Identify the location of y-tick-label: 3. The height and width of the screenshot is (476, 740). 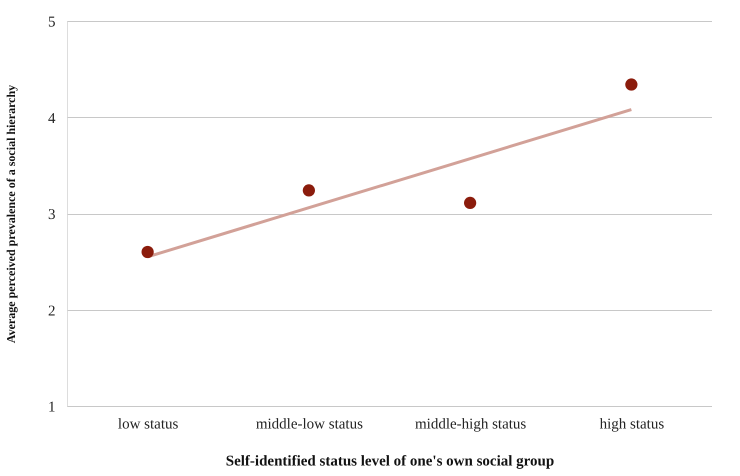
(52, 215).